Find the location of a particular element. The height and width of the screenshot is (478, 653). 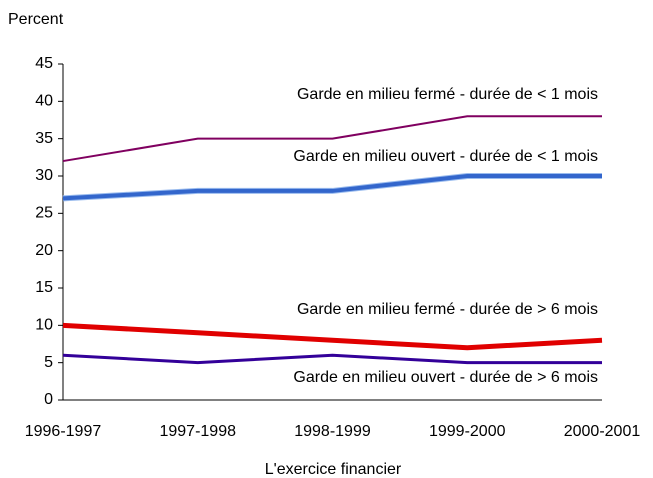

y-tick-label: 10 is located at coordinates (44, 325).